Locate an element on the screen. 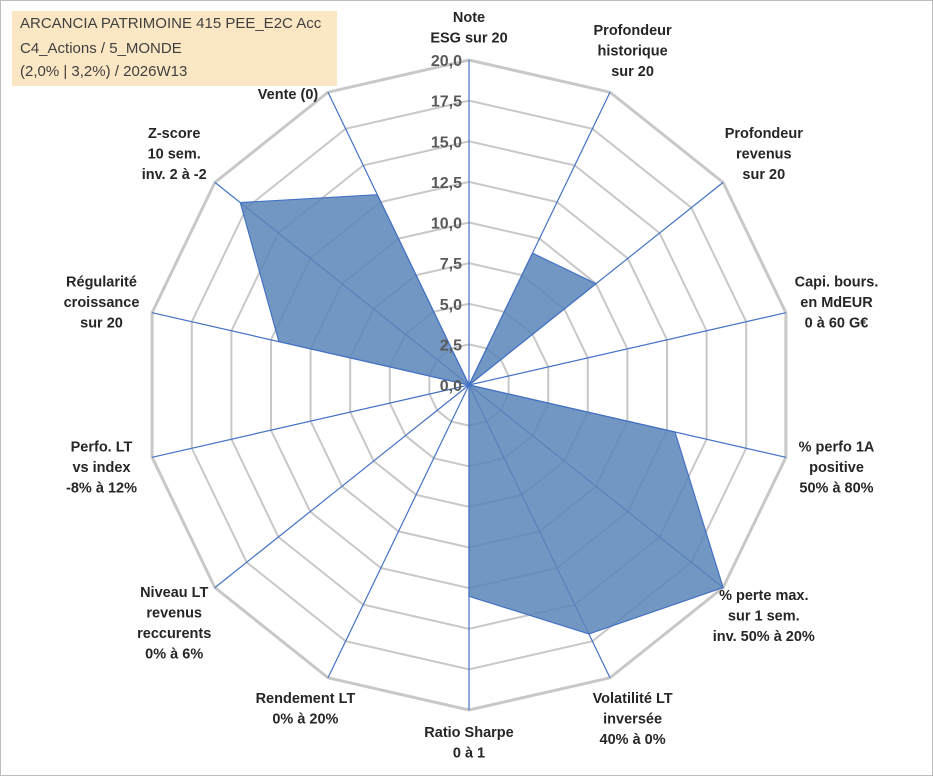 The width and height of the screenshot is (933, 776). axis-label-line: inversée is located at coordinates (632, 720).